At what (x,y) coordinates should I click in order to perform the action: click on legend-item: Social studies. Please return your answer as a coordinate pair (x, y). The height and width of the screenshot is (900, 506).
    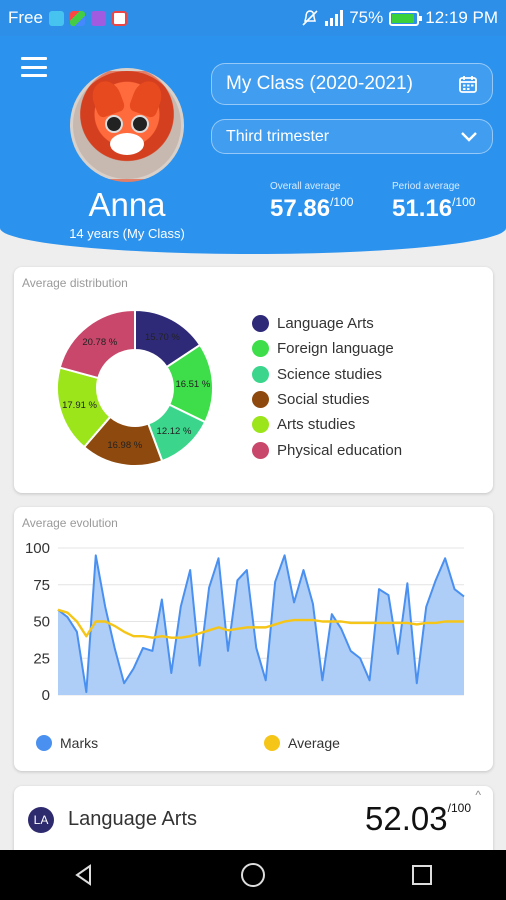
    Looking at the image, I should click on (327, 399).